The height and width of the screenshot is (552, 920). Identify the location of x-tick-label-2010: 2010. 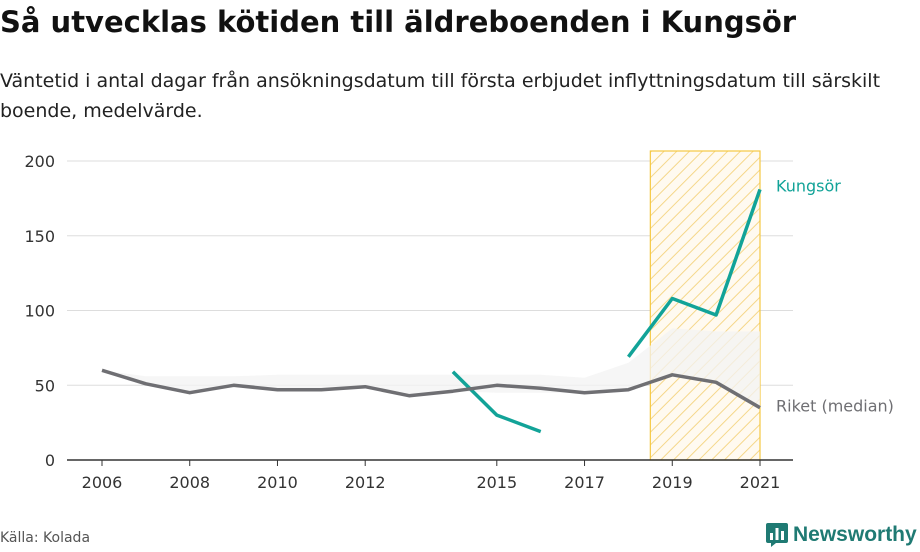
(277, 482).